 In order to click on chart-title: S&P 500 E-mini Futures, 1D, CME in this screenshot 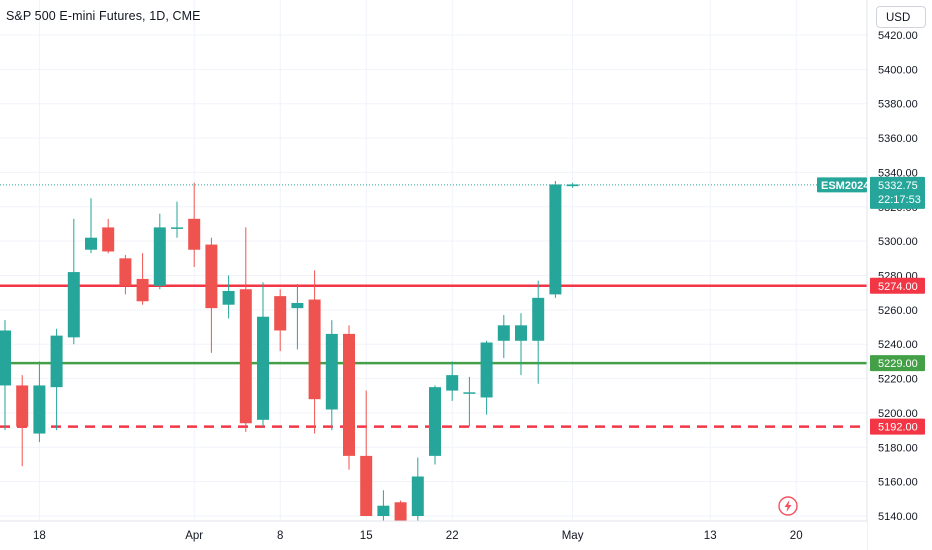, I will do `click(103, 16)`.